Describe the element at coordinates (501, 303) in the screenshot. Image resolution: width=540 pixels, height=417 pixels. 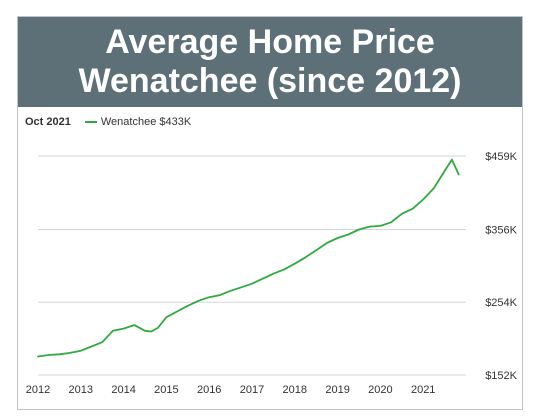
I see `y-tick-label: $254K` at that location.